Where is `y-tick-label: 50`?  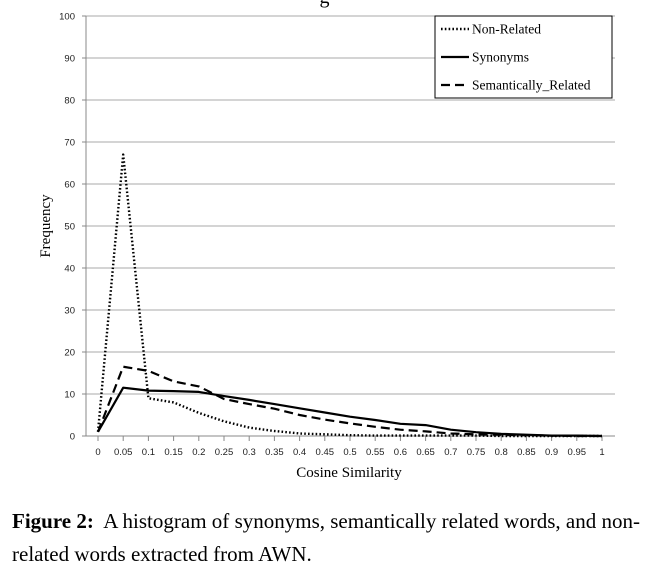 y-tick-label: 50 is located at coordinates (69, 227).